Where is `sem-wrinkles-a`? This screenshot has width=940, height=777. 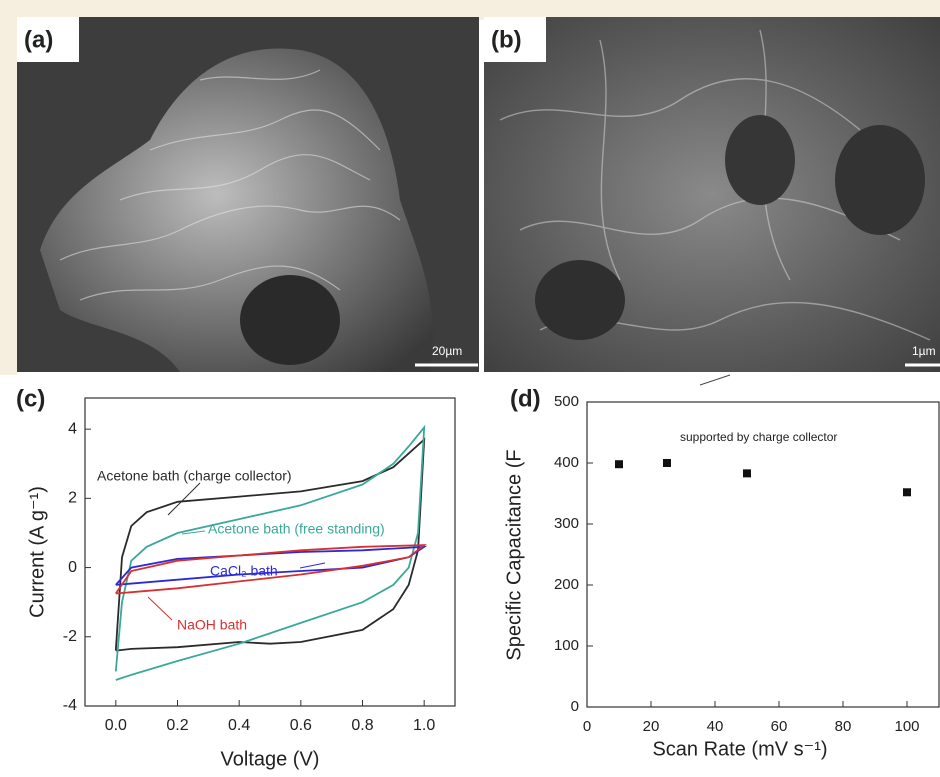 sem-wrinkles-a is located at coordinates (230, 185).